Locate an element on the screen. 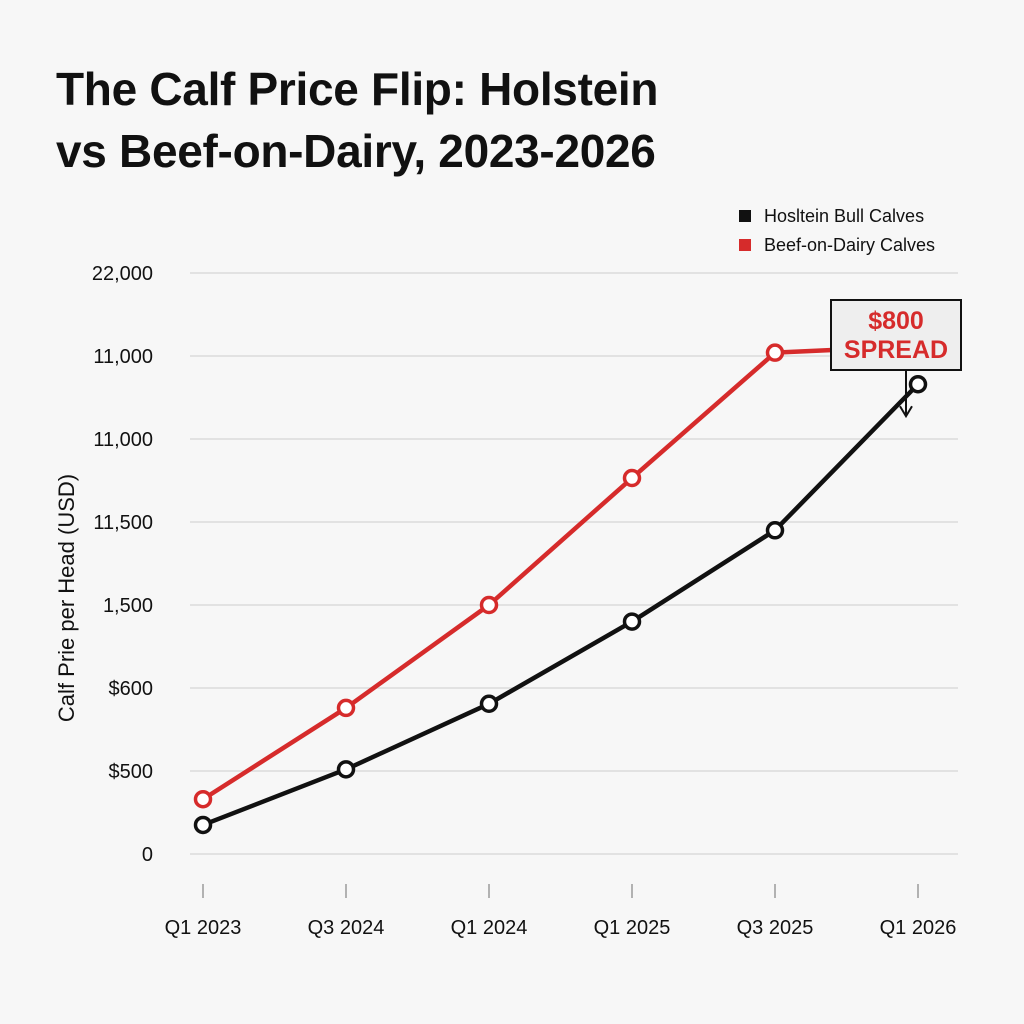 The image size is (1024, 1024). y-tick-label: $500 is located at coordinates (131, 772).